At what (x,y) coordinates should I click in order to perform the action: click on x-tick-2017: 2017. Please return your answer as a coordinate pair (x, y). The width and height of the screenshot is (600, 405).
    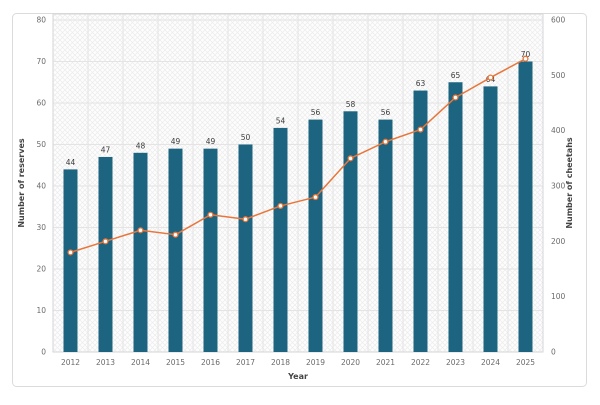
    Looking at the image, I should click on (245, 362).